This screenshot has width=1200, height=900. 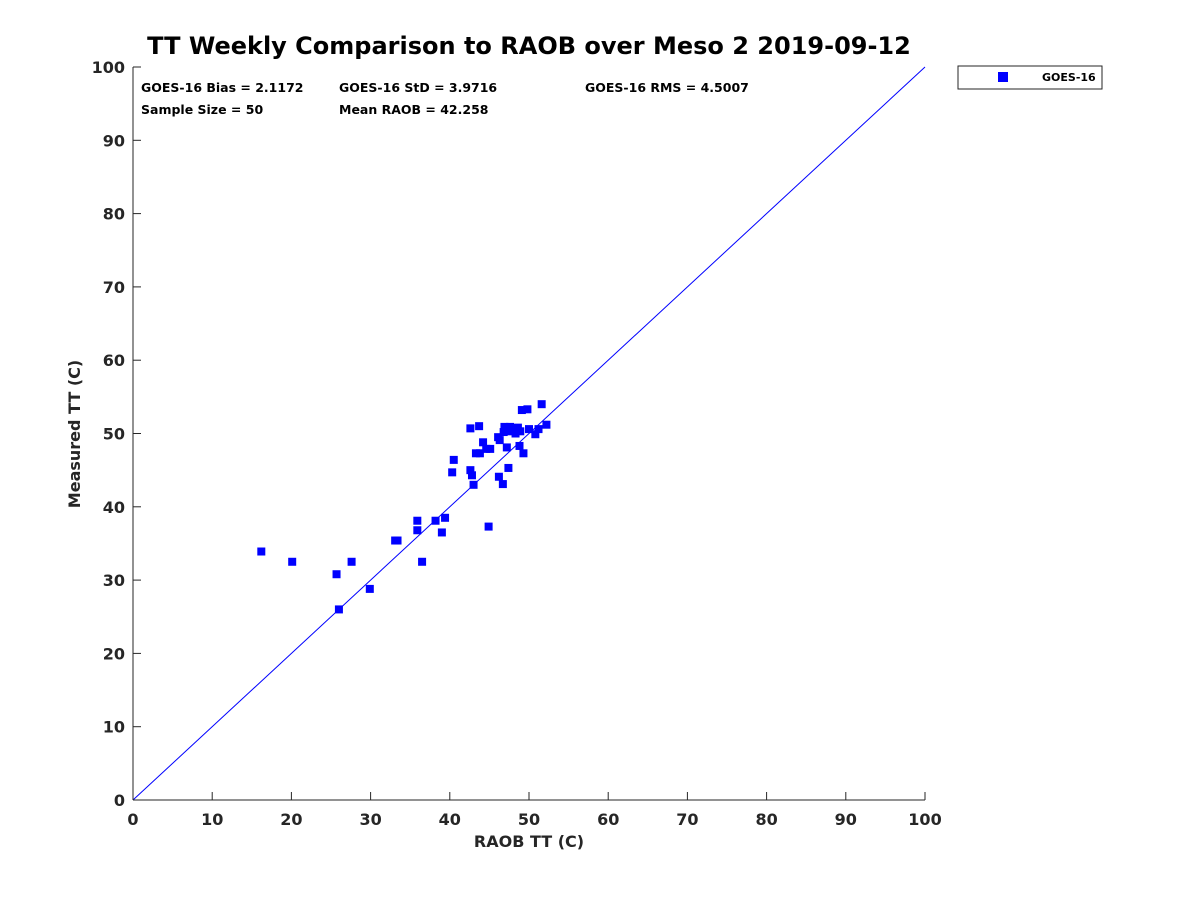 I want to click on x-tick-label: 60, so click(x=608, y=819).